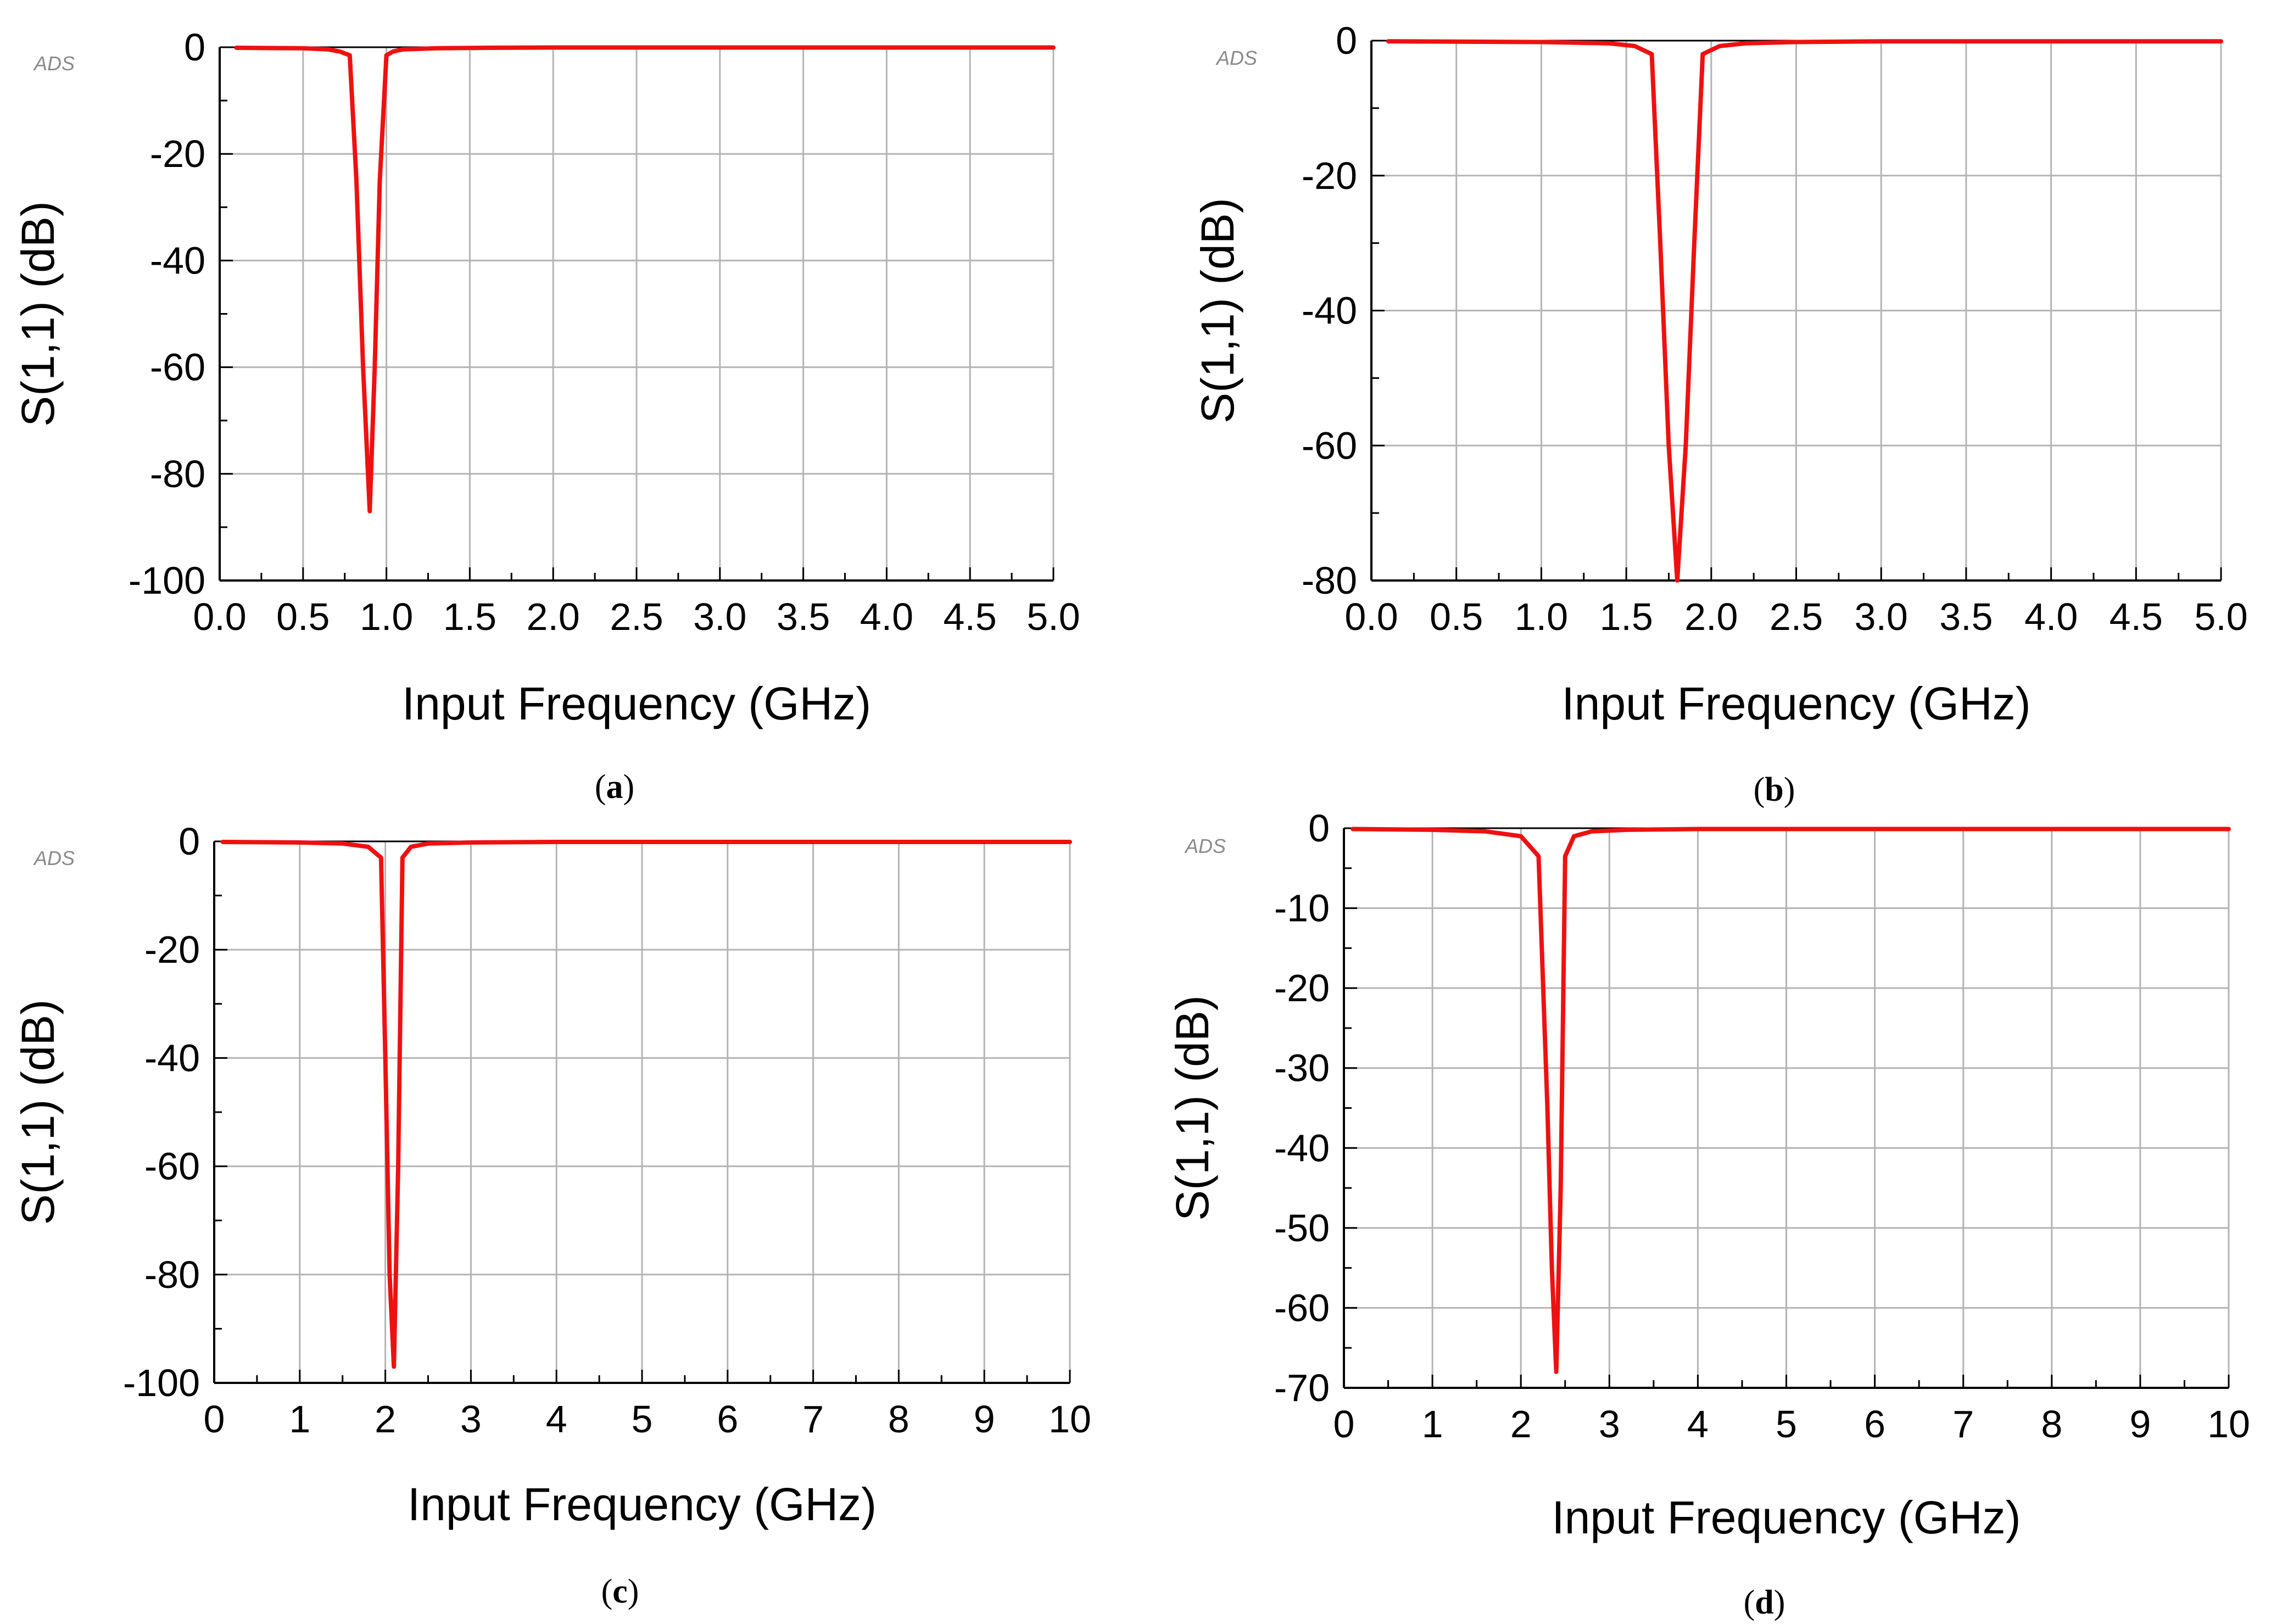 This screenshot has width=2271, height=1624. I want to click on panel-label: (b), so click(1775, 789).